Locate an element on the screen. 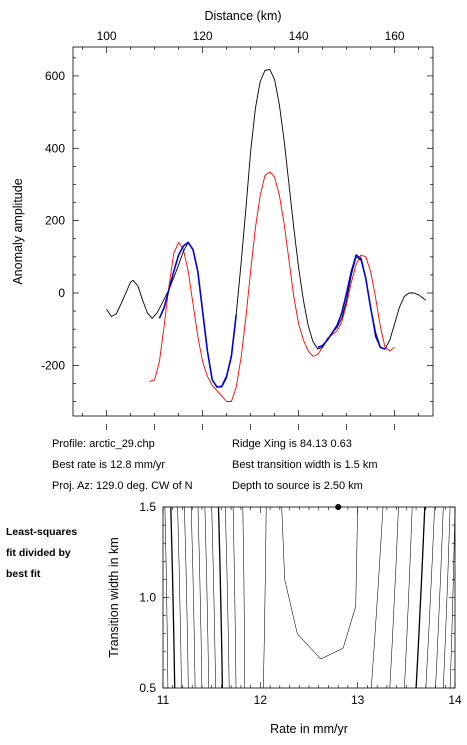 Image resolution: width=467 pixels, height=745 pixels. x2-tick-label: 13 is located at coordinates (358, 700).